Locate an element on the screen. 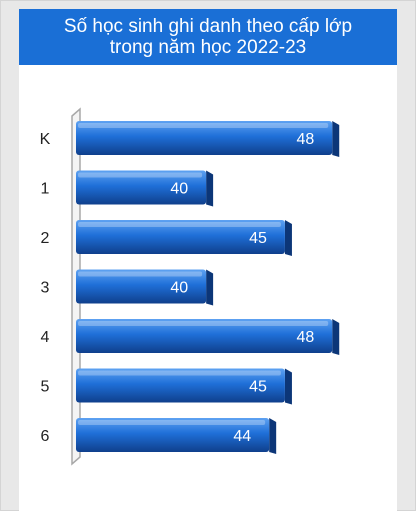 Image resolution: width=416 pixels, height=517 pixels. category-label: 5 is located at coordinates (45, 387).